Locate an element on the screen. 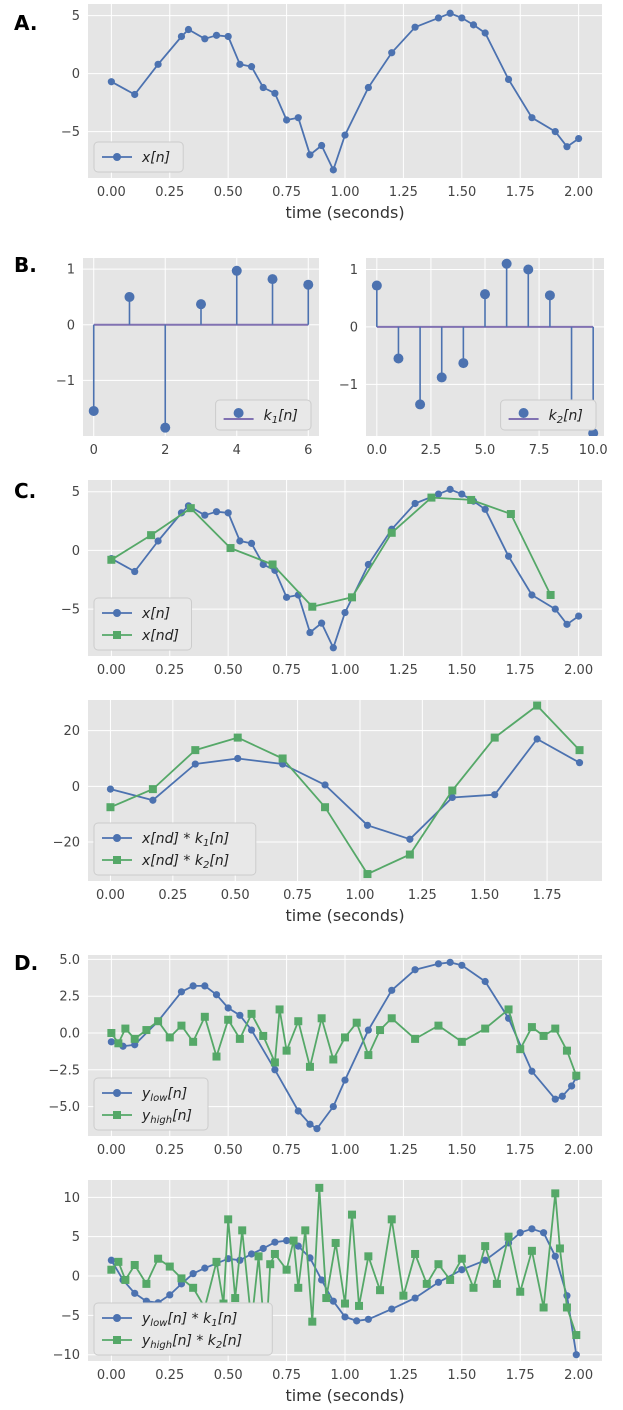 This screenshot has height=1410, width=623. legend: x[nd] * k1​[n] x[nd] * k2​[n] is located at coordinates (175, 849).